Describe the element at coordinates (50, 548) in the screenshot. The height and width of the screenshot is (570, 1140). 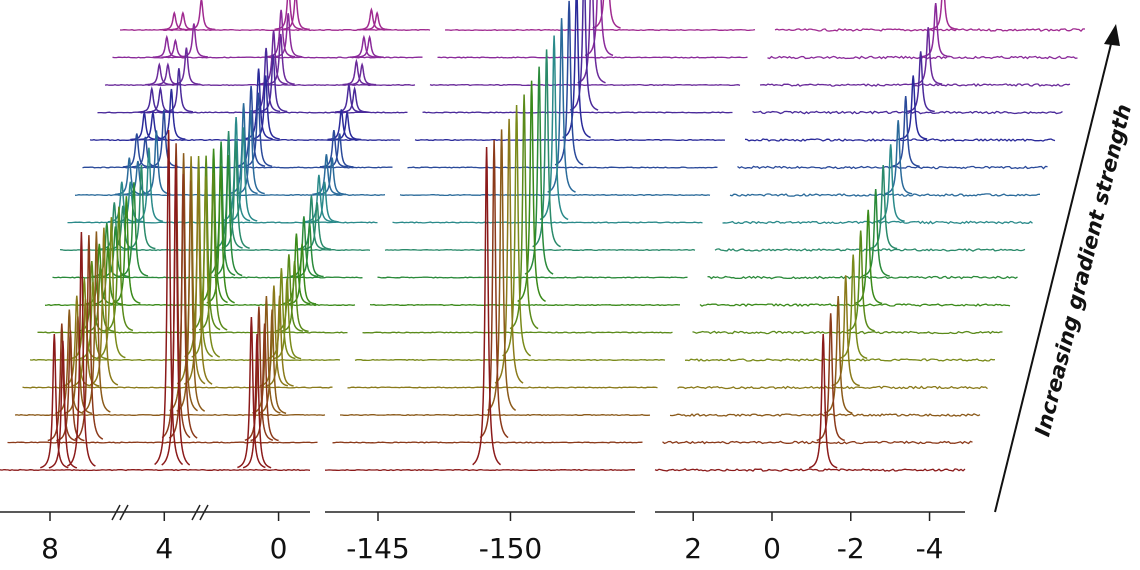
I see `x-tick-label: 8` at that location.